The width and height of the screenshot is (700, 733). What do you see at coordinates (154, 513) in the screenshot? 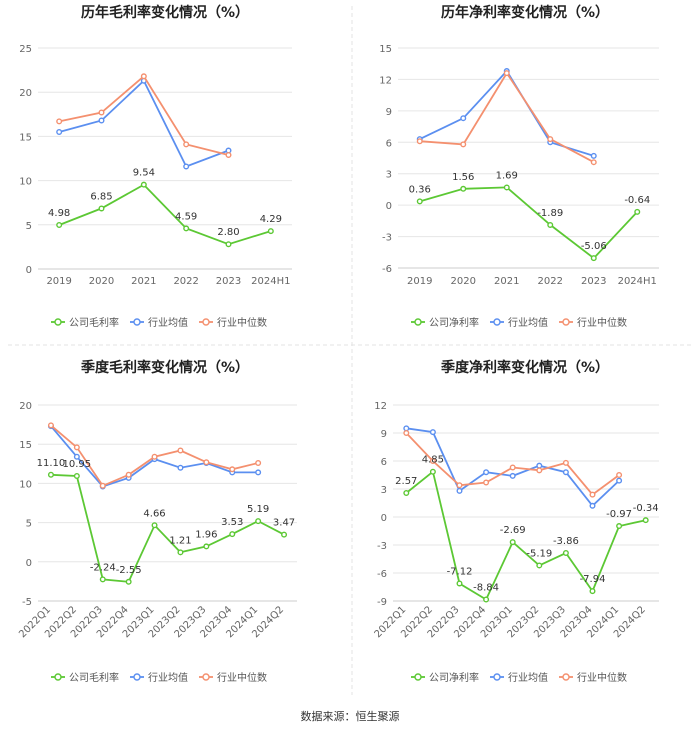
I see `data-label: 4.66` at bounding box center [154, 513].